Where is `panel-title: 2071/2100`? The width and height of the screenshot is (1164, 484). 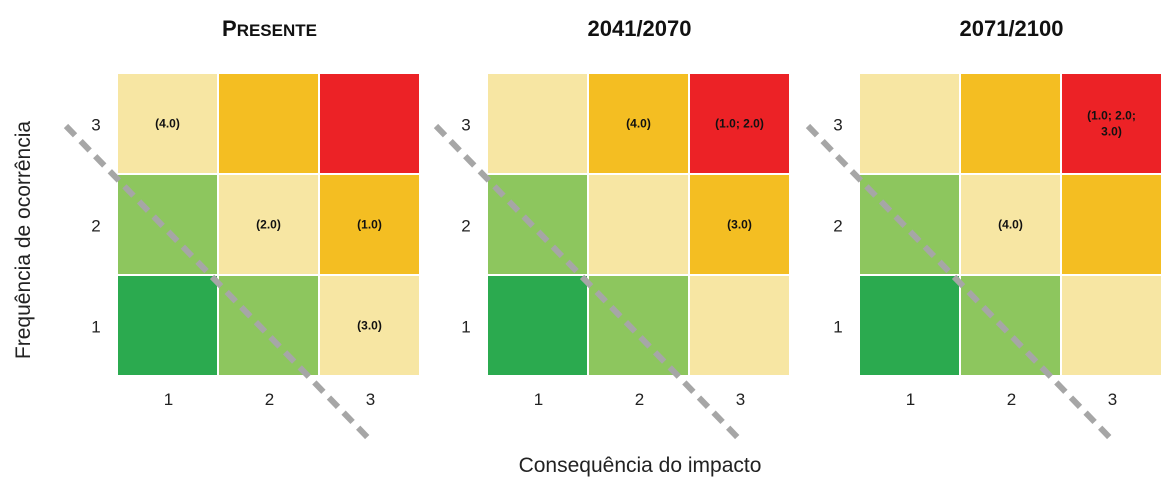 panel-title: 2071/2100 is located at coordinates (1012, 28).